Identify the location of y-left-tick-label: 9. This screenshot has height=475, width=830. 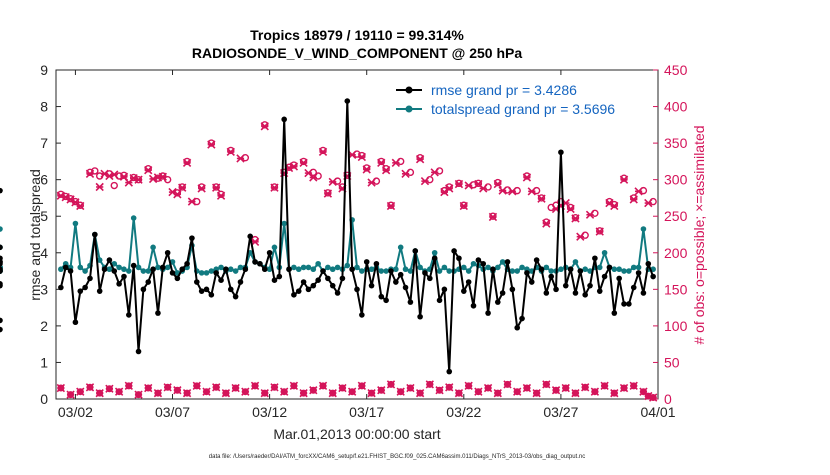
(44, 70).